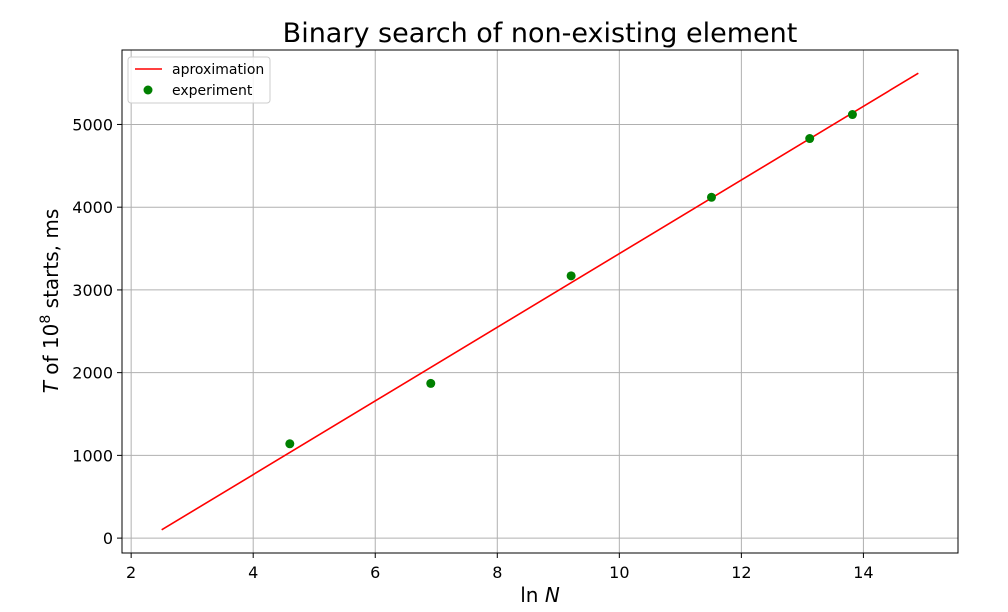 The width and height of the screenshot is (1008, 612). Describe the element at coordinates (253, 572) in the screenshot. I see `x-tick-label: 4` at that location.